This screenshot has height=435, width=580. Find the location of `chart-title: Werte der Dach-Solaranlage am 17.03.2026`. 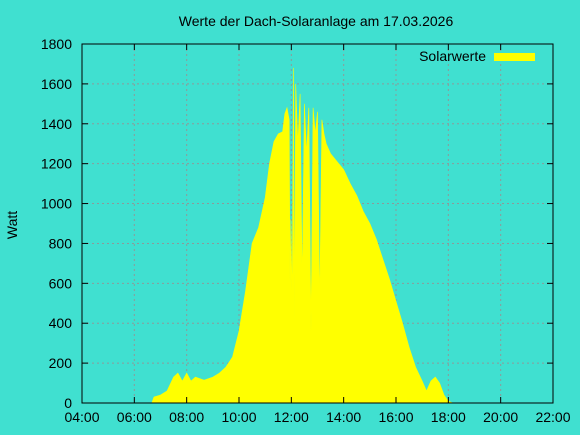

chart-title: Werte der Dach-Solaranlage am 17.03.2026 is located at coordinates (316, 21).